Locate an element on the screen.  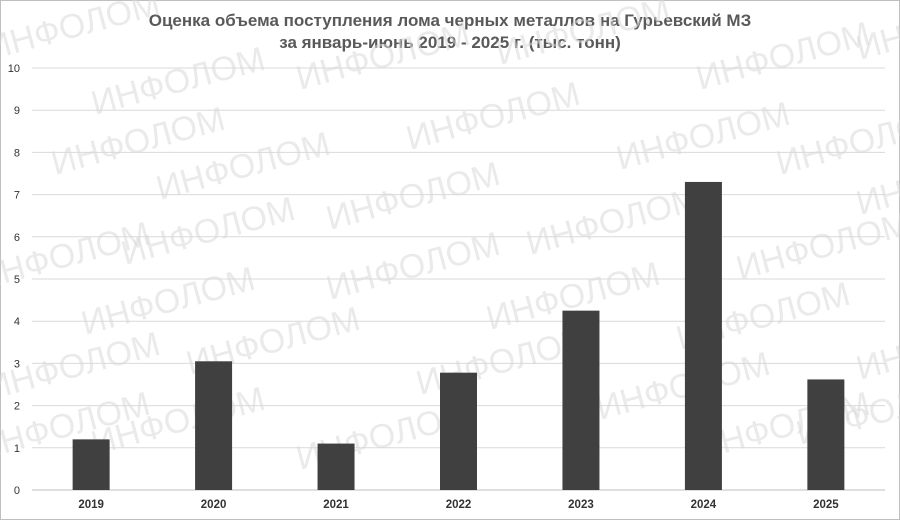
y-tick-label: 10 is located at coordinates (14, 69).